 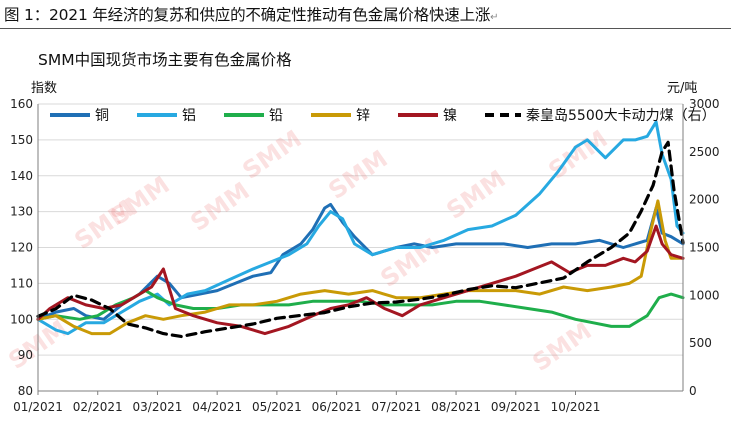 What do you see at coordinates (450, 116) in the screenshot?
I see `legend-label-nickel: 镍` at bounding box center [450, 116].